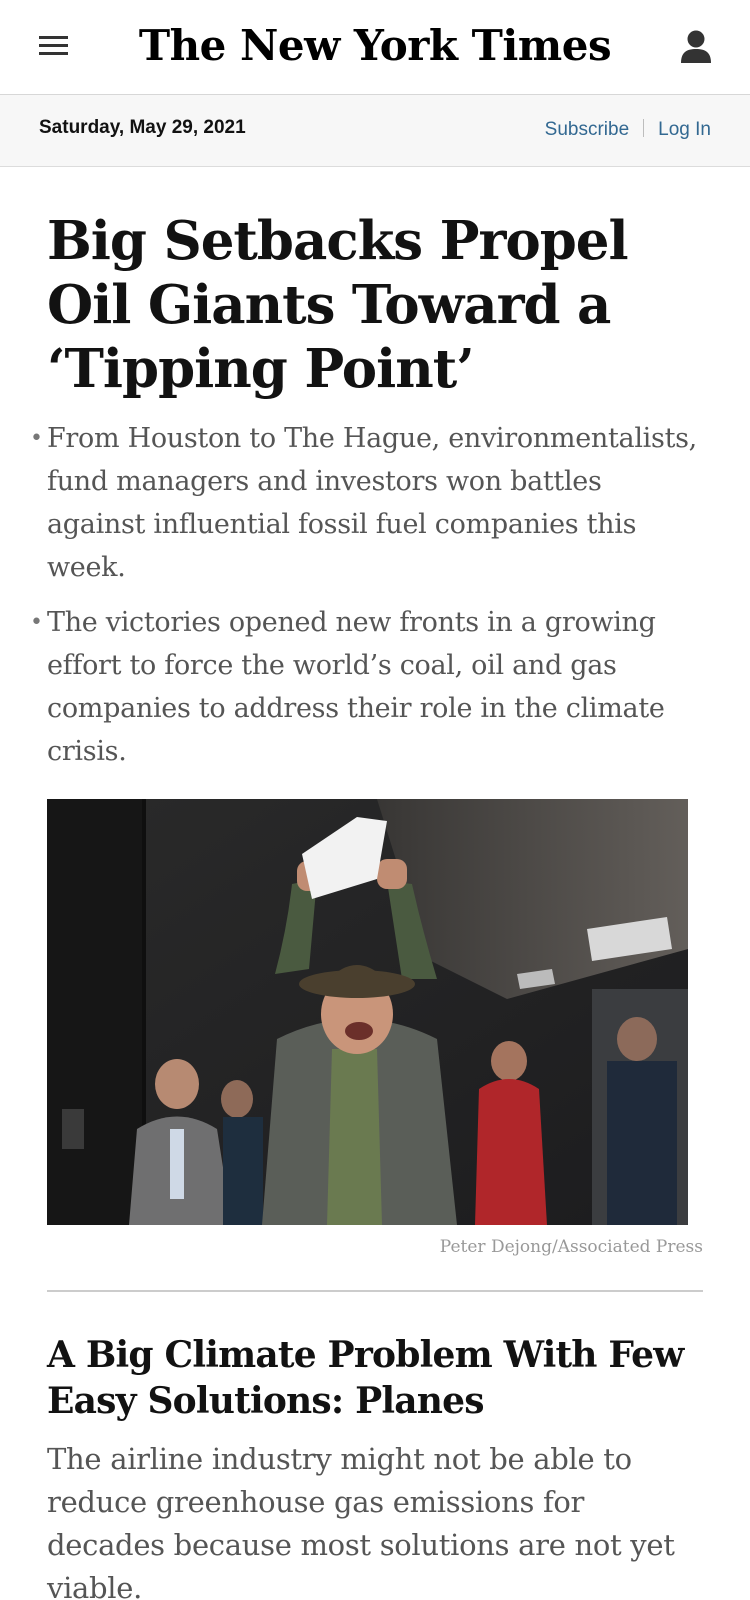  What do you see at coordinates (644, 128) in the screenshot?
I see `link-divider` at bounding box center [644, 128].